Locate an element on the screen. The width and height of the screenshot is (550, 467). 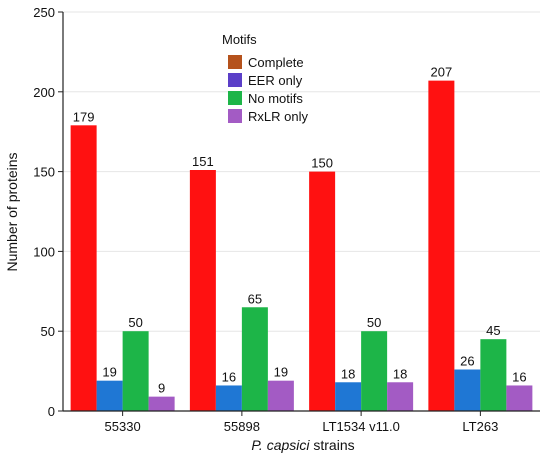
y-tick-label: 0 is located at coordinates (51, 411).